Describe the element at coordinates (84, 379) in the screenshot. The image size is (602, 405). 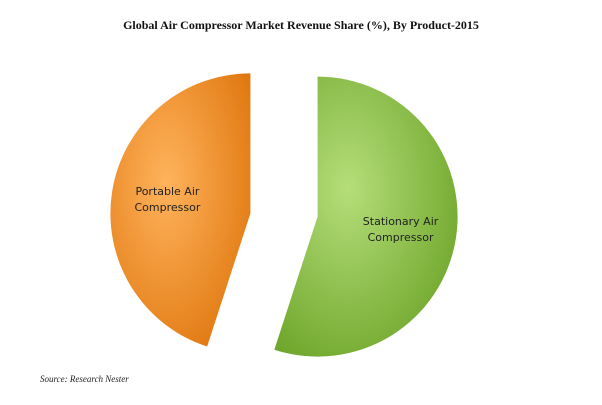
I see `source-note: Source: Research Nester` at that location.